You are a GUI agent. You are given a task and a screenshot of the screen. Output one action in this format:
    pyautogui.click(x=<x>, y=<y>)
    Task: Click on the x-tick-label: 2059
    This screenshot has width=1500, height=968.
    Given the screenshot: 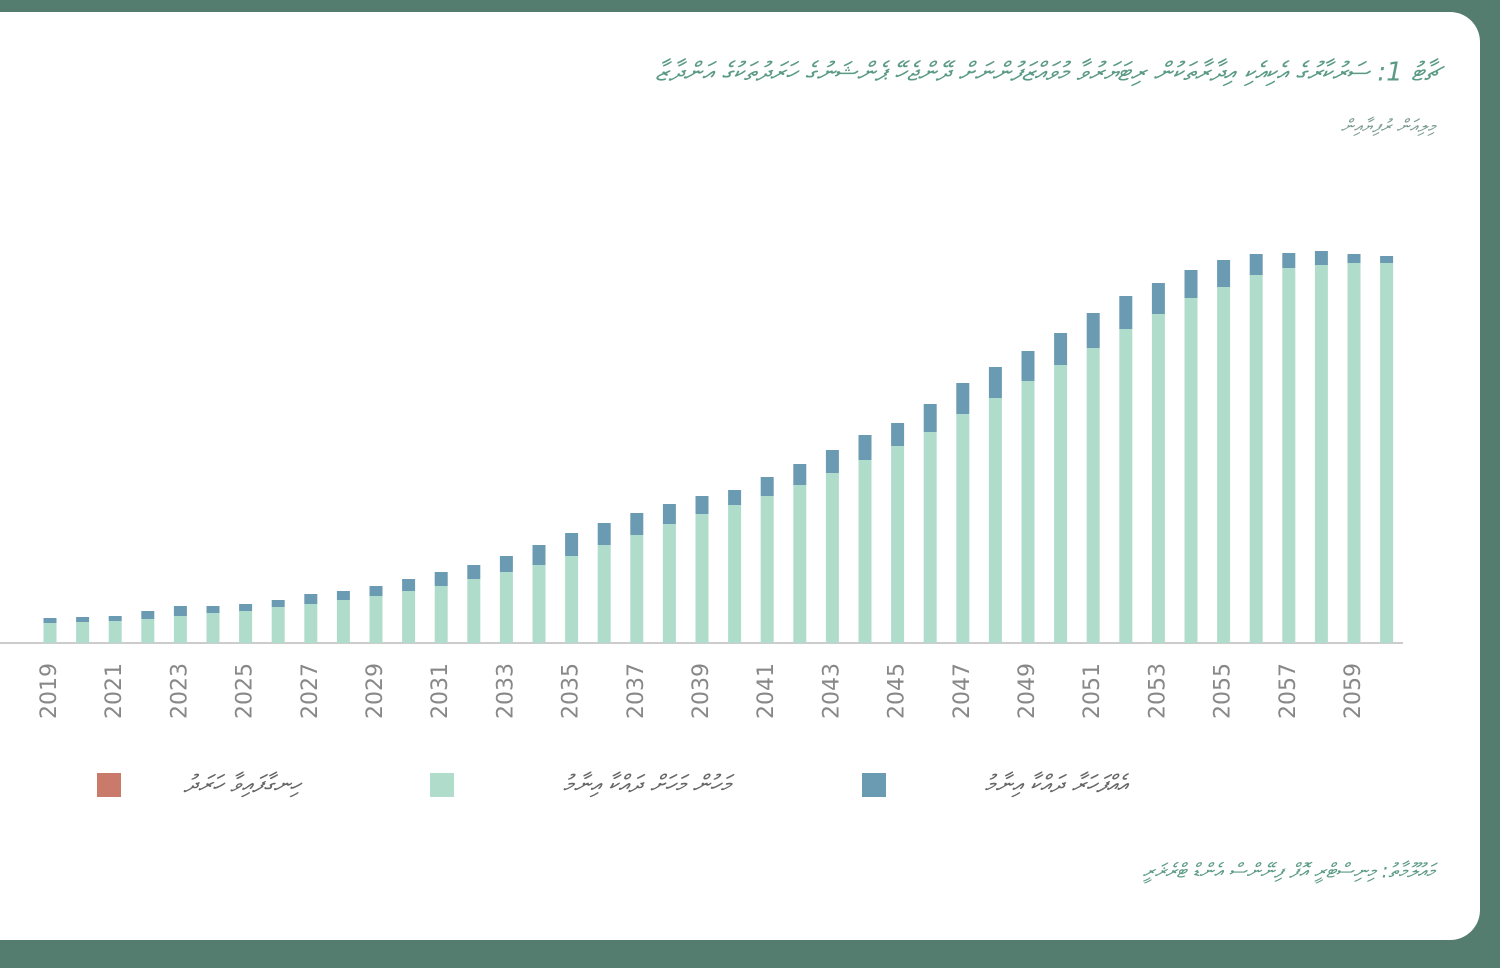 What is the action you would take?
    pyautogui.click(x=1353, y=691)
    